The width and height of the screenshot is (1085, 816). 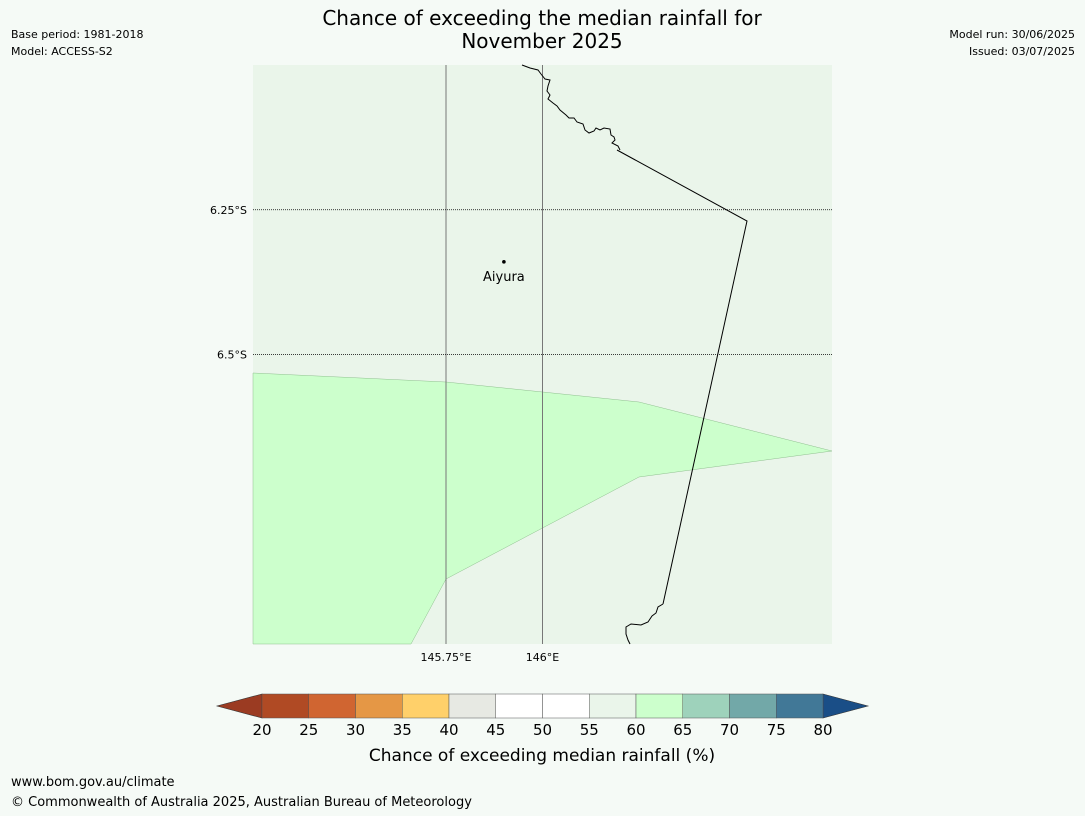 I want to click on title-line-2: November 2025, so click(x=542, y=41).